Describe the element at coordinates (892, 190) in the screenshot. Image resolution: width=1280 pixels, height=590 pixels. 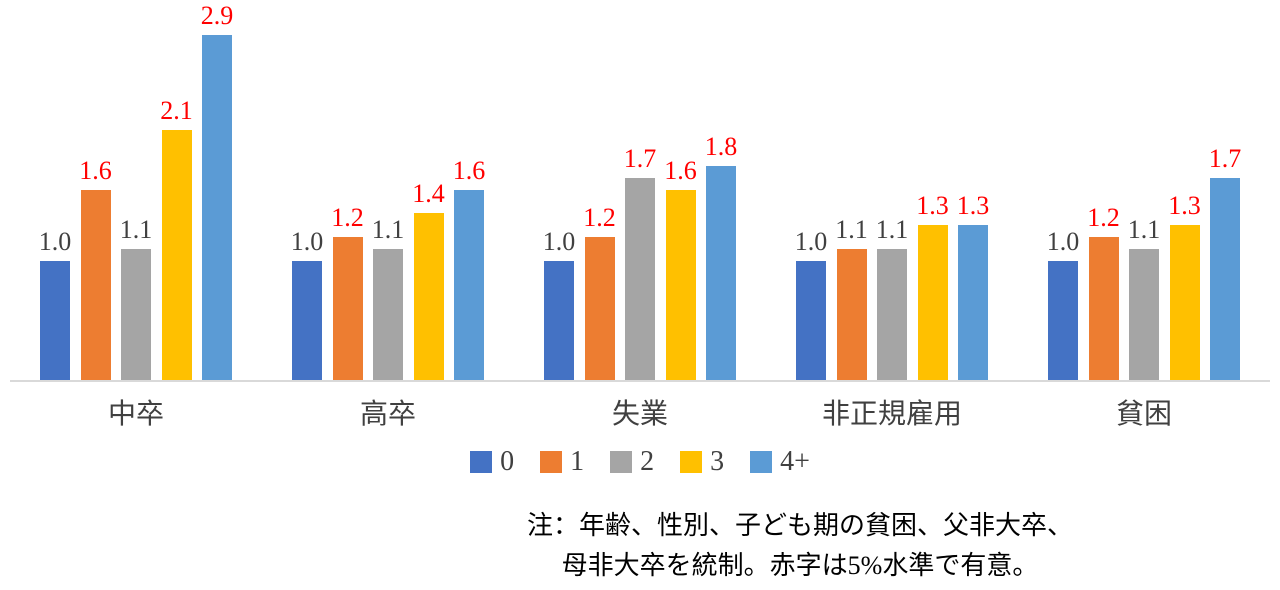
I see `bar-group: 1.0 1.1 1.1 1.3 1.3` at that location.